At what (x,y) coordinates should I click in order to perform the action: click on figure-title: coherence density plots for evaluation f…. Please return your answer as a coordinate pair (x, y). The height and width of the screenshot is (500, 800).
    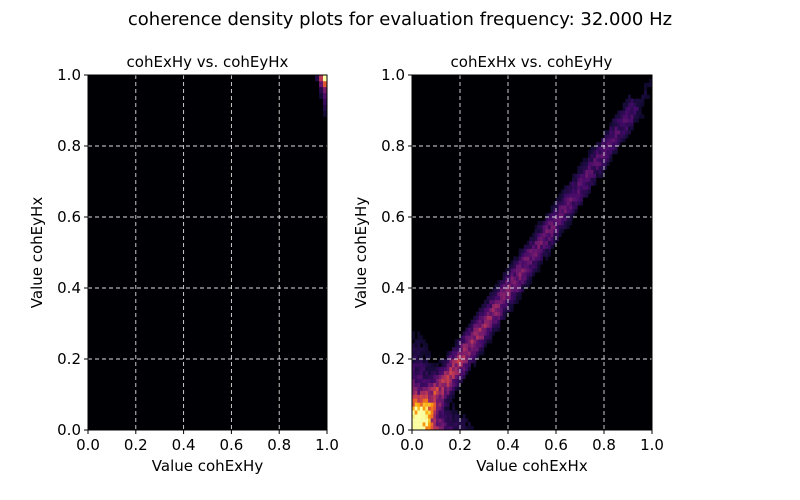
    Looking at the image, I should click on (400, 19).